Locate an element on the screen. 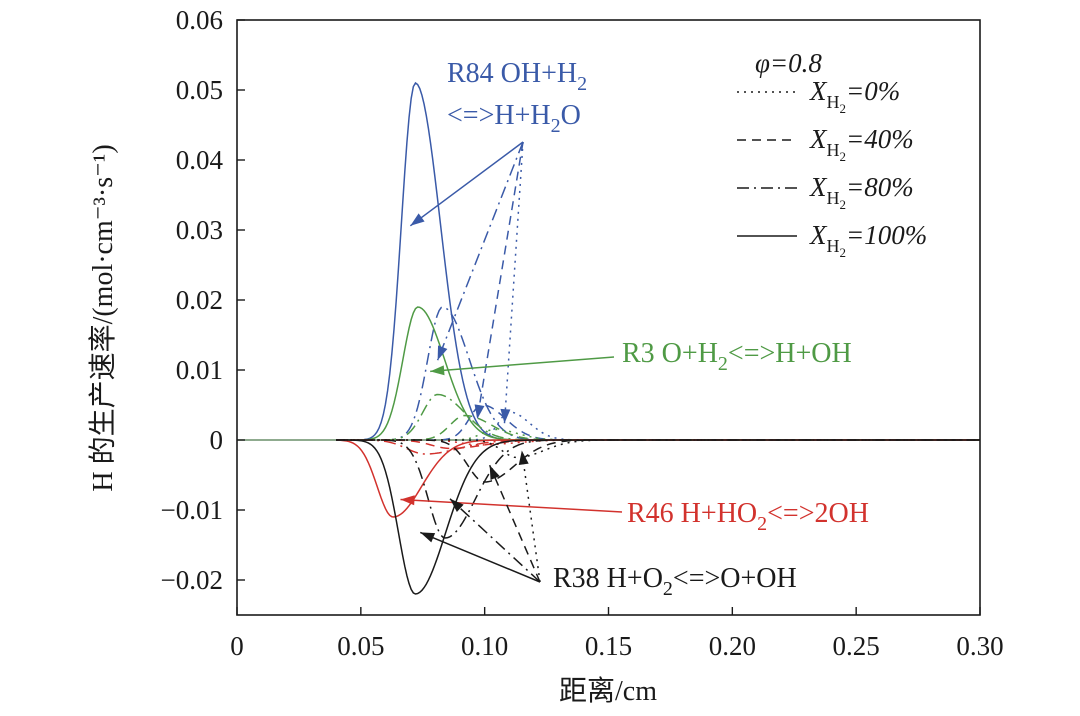 The image size is (1080, 716). arrow-r84-1-head is located at coordinates (479, 411).